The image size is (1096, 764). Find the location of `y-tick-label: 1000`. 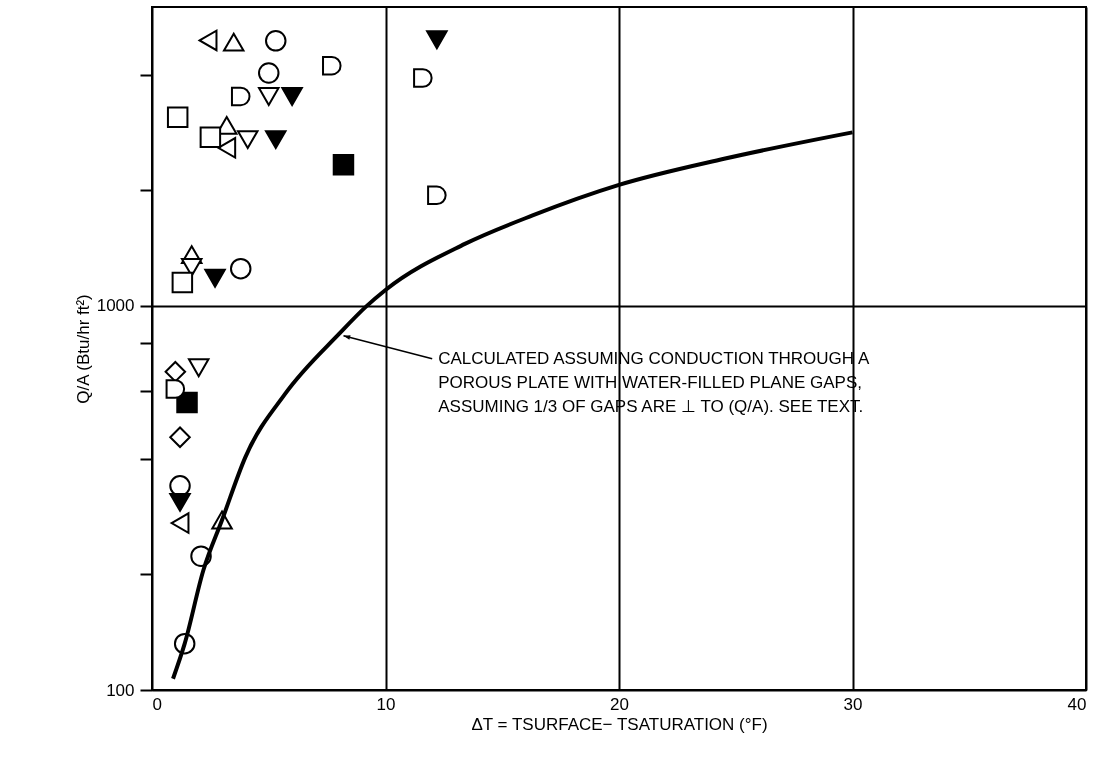

y-tick-label: 1000 is located at coordinates (115, 306).